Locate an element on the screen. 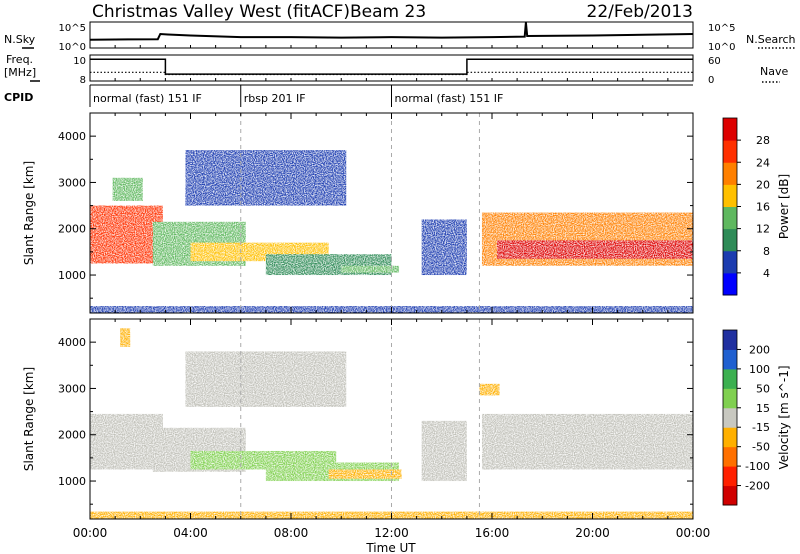 The height and width of the screenshot is (554, 800). colorbar-tick-label: 200 is located at coordinates (759, 349).